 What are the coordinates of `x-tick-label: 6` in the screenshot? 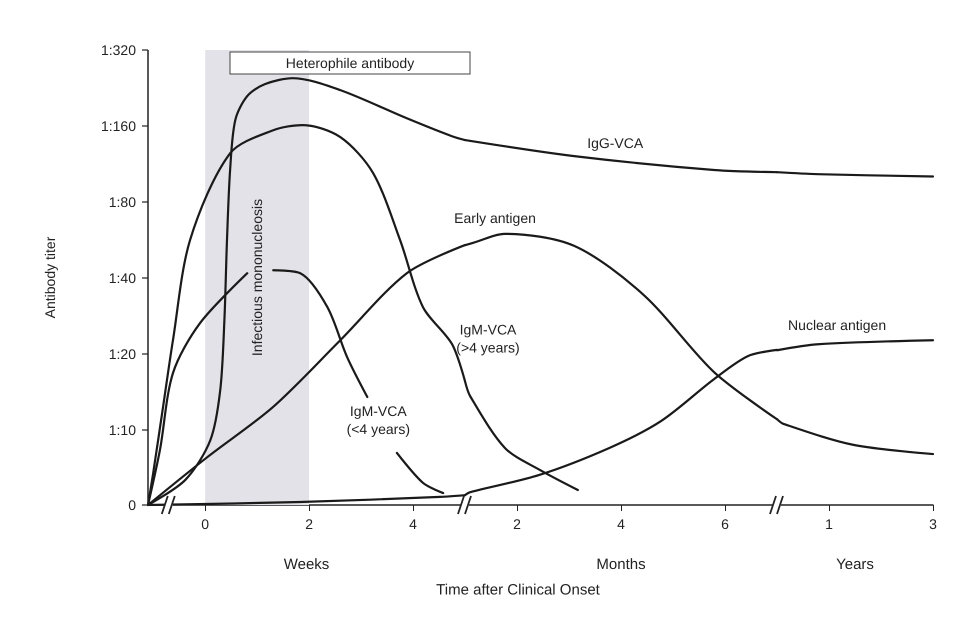 It's located at (725, 524).